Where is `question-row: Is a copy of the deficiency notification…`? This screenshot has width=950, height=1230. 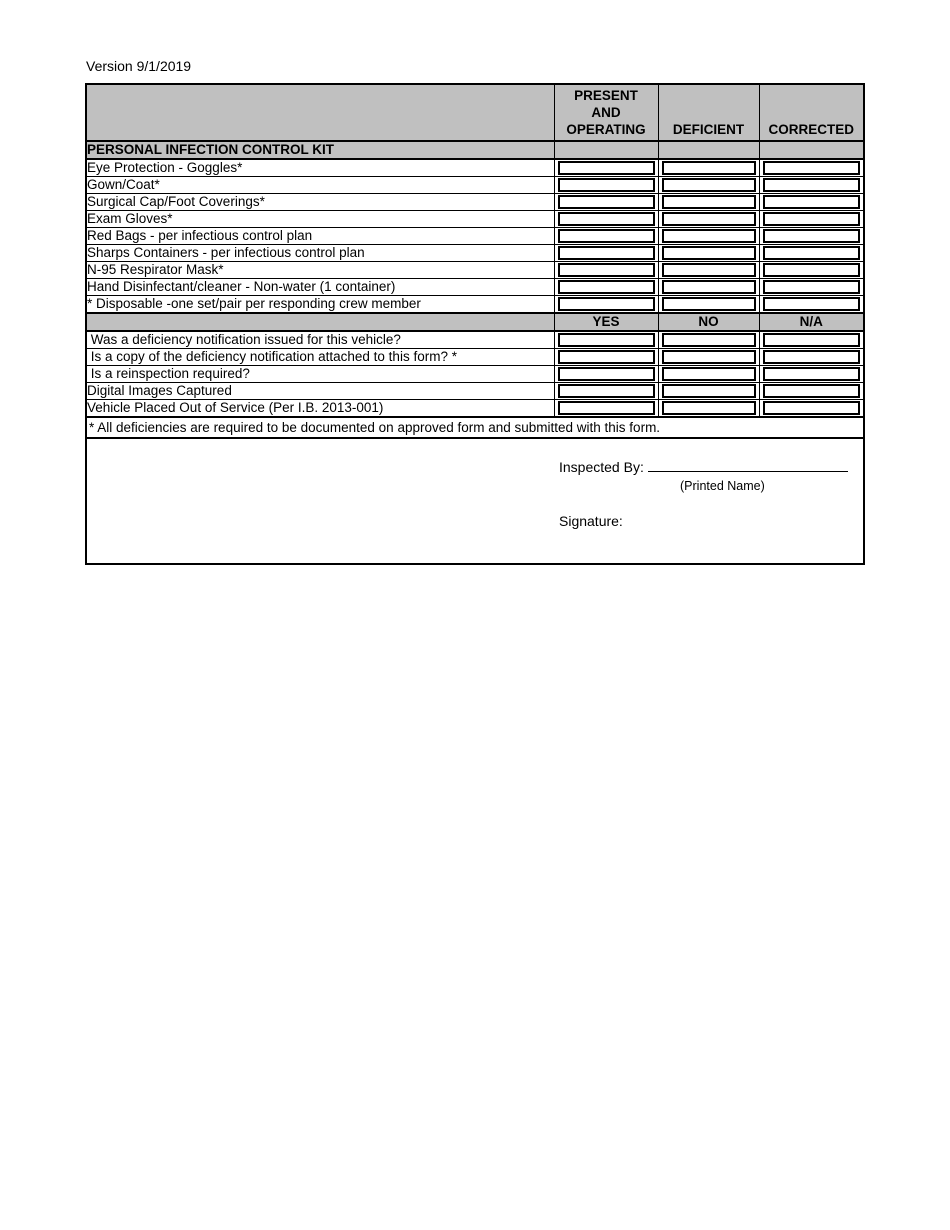 question-row: Is a copy of the deficiency notification… is located at coordinates (475, 357).